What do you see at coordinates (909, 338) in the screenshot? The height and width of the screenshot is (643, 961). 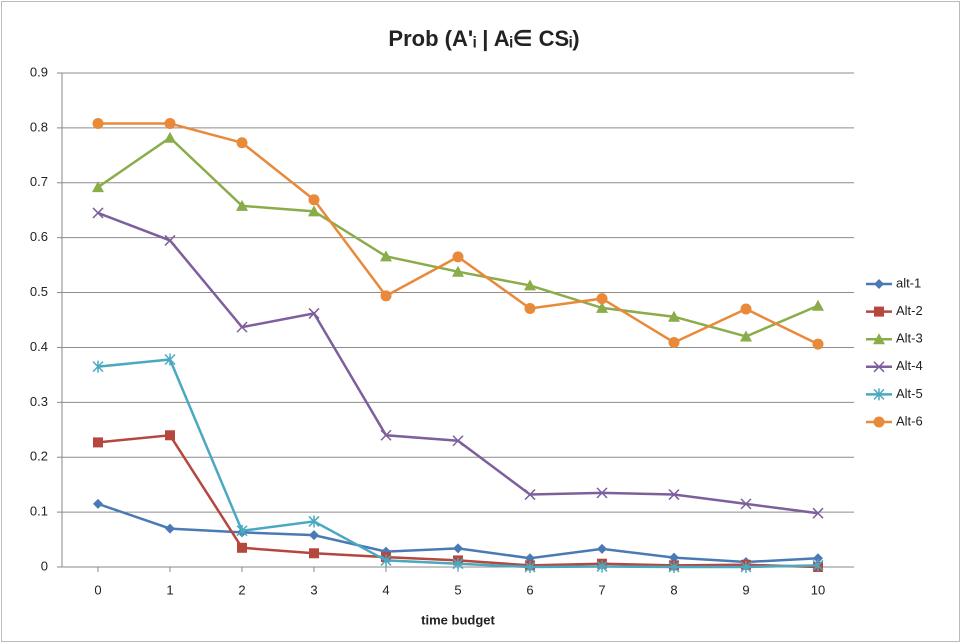 I see `legend-label: Alt-3` at bounding box center [909, 338].